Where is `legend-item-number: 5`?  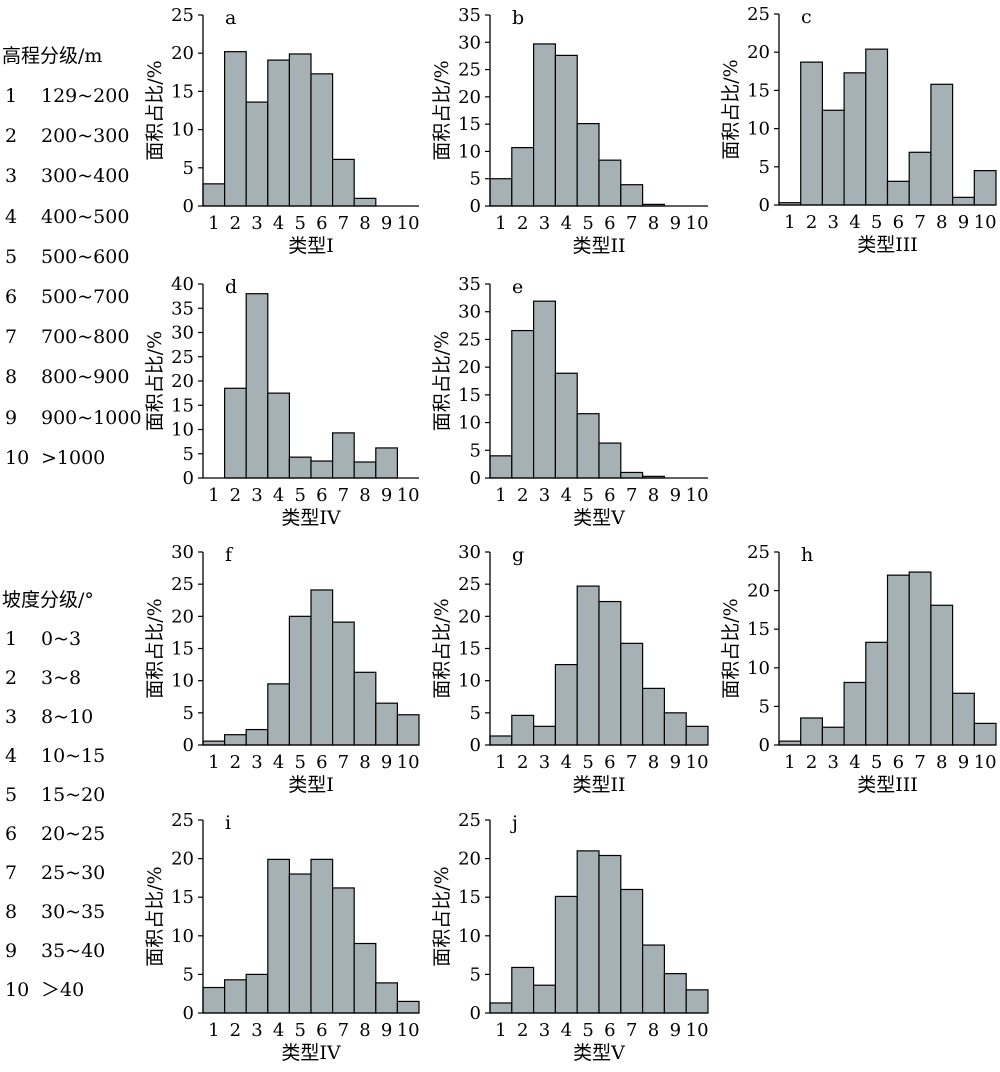
legend-item-number: 5 is located at coordinates (11, 256).